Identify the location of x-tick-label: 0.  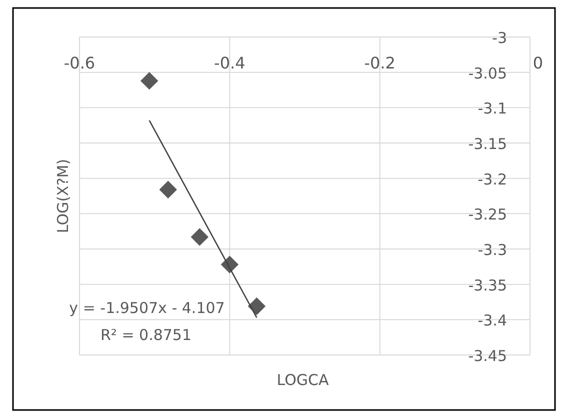
(538, 62).